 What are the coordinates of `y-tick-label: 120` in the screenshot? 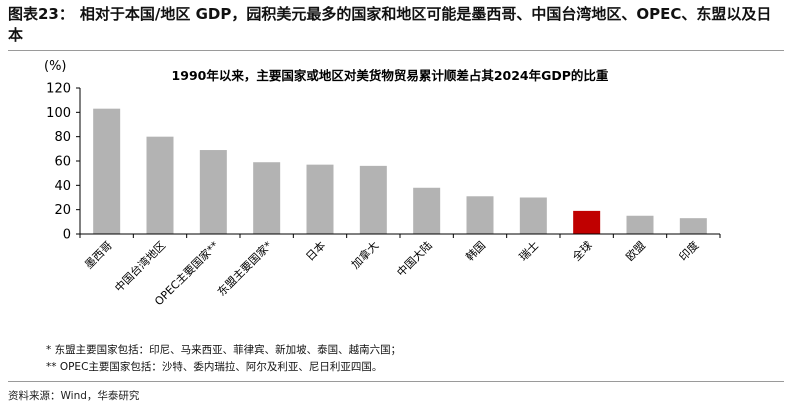 It's located at (58, 89).